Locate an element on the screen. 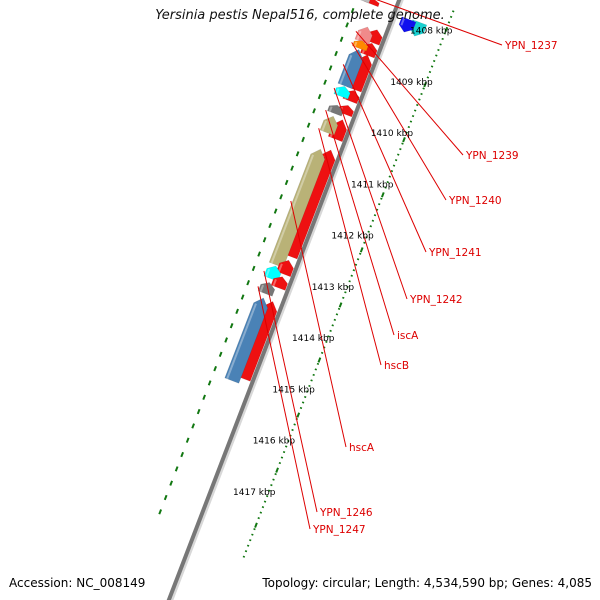 Image resolution: width=600 pixels, height=600 pixels. ruler-label: 1411 kbp is located at coordinates (372, 185).